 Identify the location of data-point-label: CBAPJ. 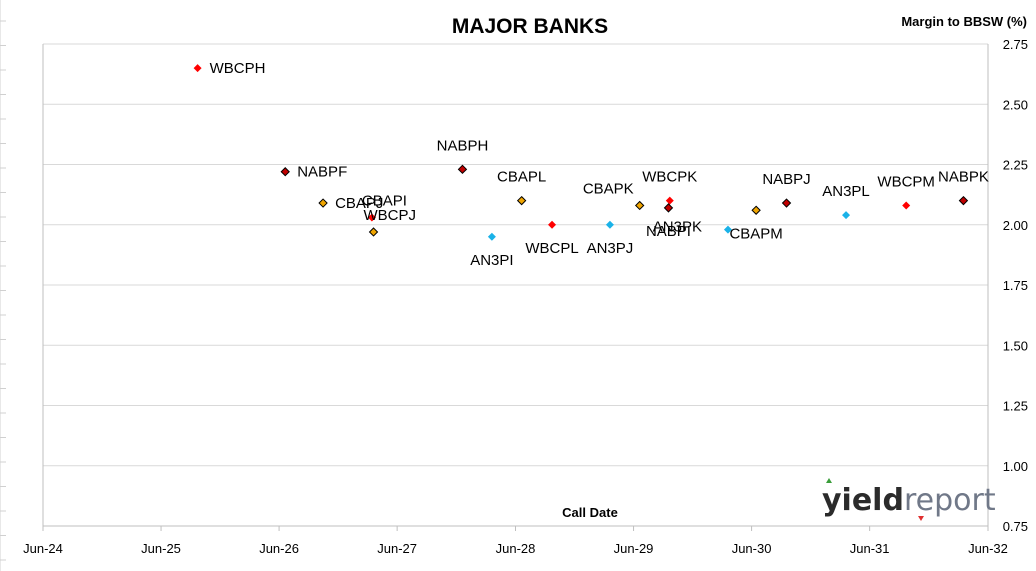
(359, 203).